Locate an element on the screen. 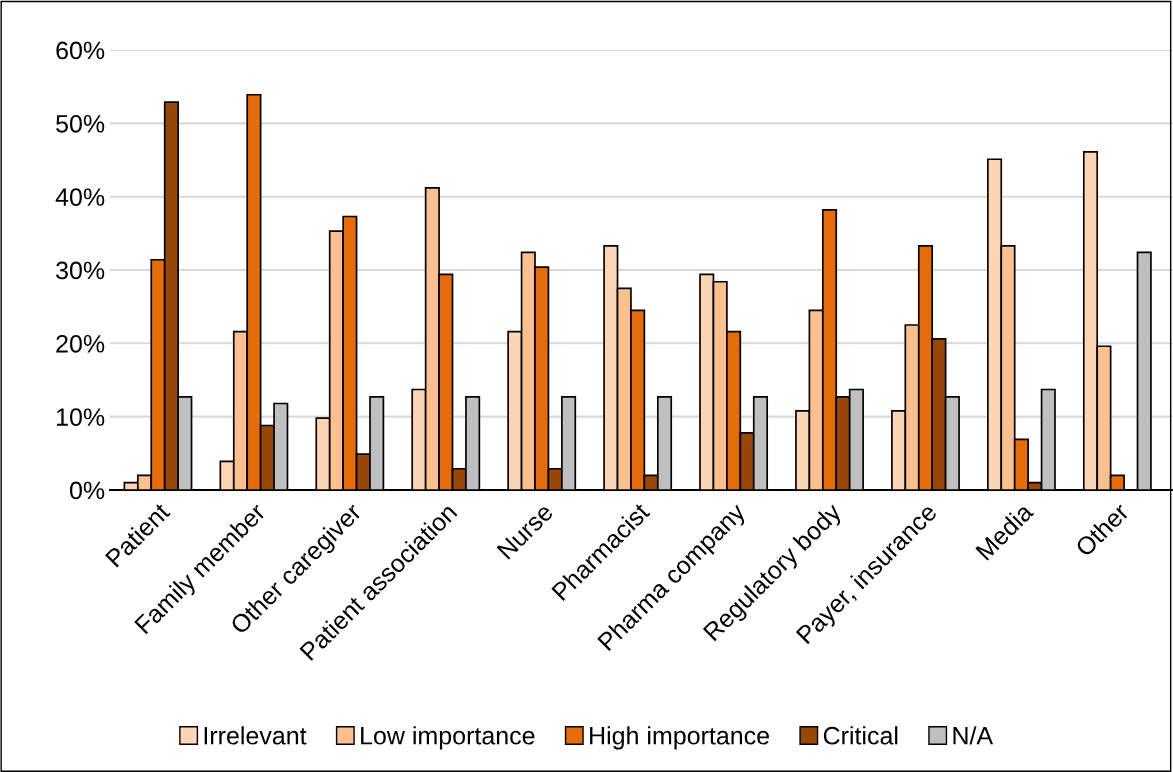 Image resolution: width=1173 pixels, height=772 pixels. y-tick-label: 20% is located at coordinates (80, 343).